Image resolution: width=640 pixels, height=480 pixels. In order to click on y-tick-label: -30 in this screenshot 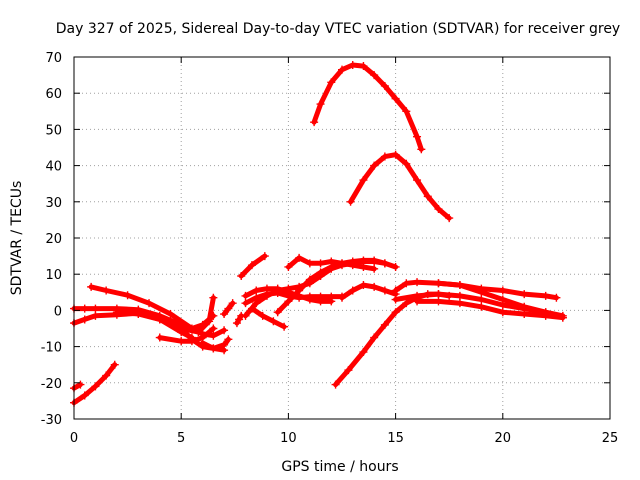, I will do `click(51, 420)`.